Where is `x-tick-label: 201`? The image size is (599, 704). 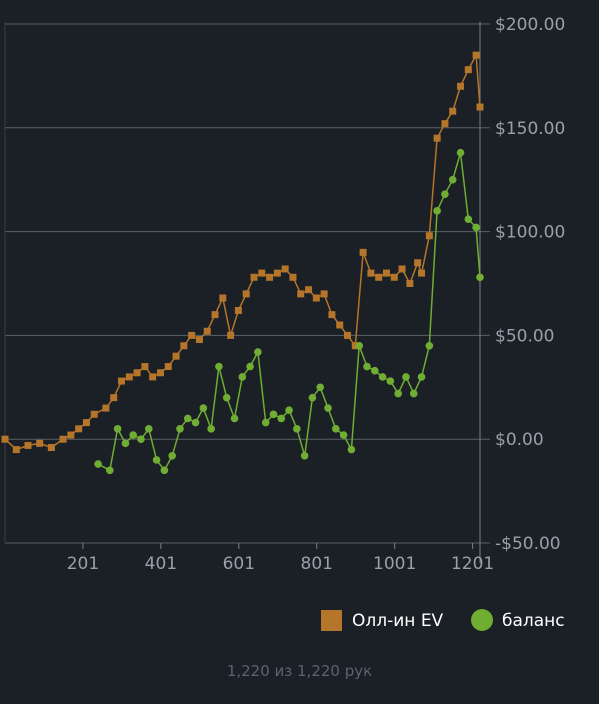 x-tick-label: 201 is located at coordinates (83, 564).